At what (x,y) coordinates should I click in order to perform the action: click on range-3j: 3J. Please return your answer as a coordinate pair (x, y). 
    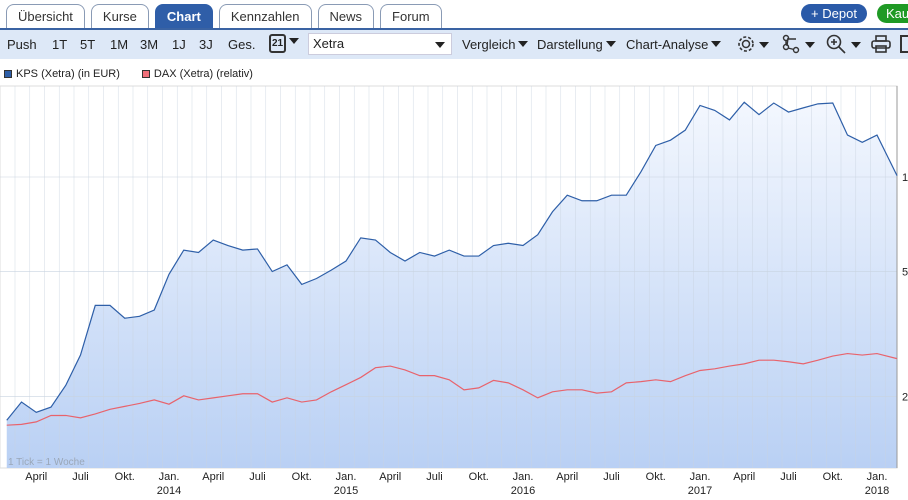
    Looking at the image, I should click on (206, 44).